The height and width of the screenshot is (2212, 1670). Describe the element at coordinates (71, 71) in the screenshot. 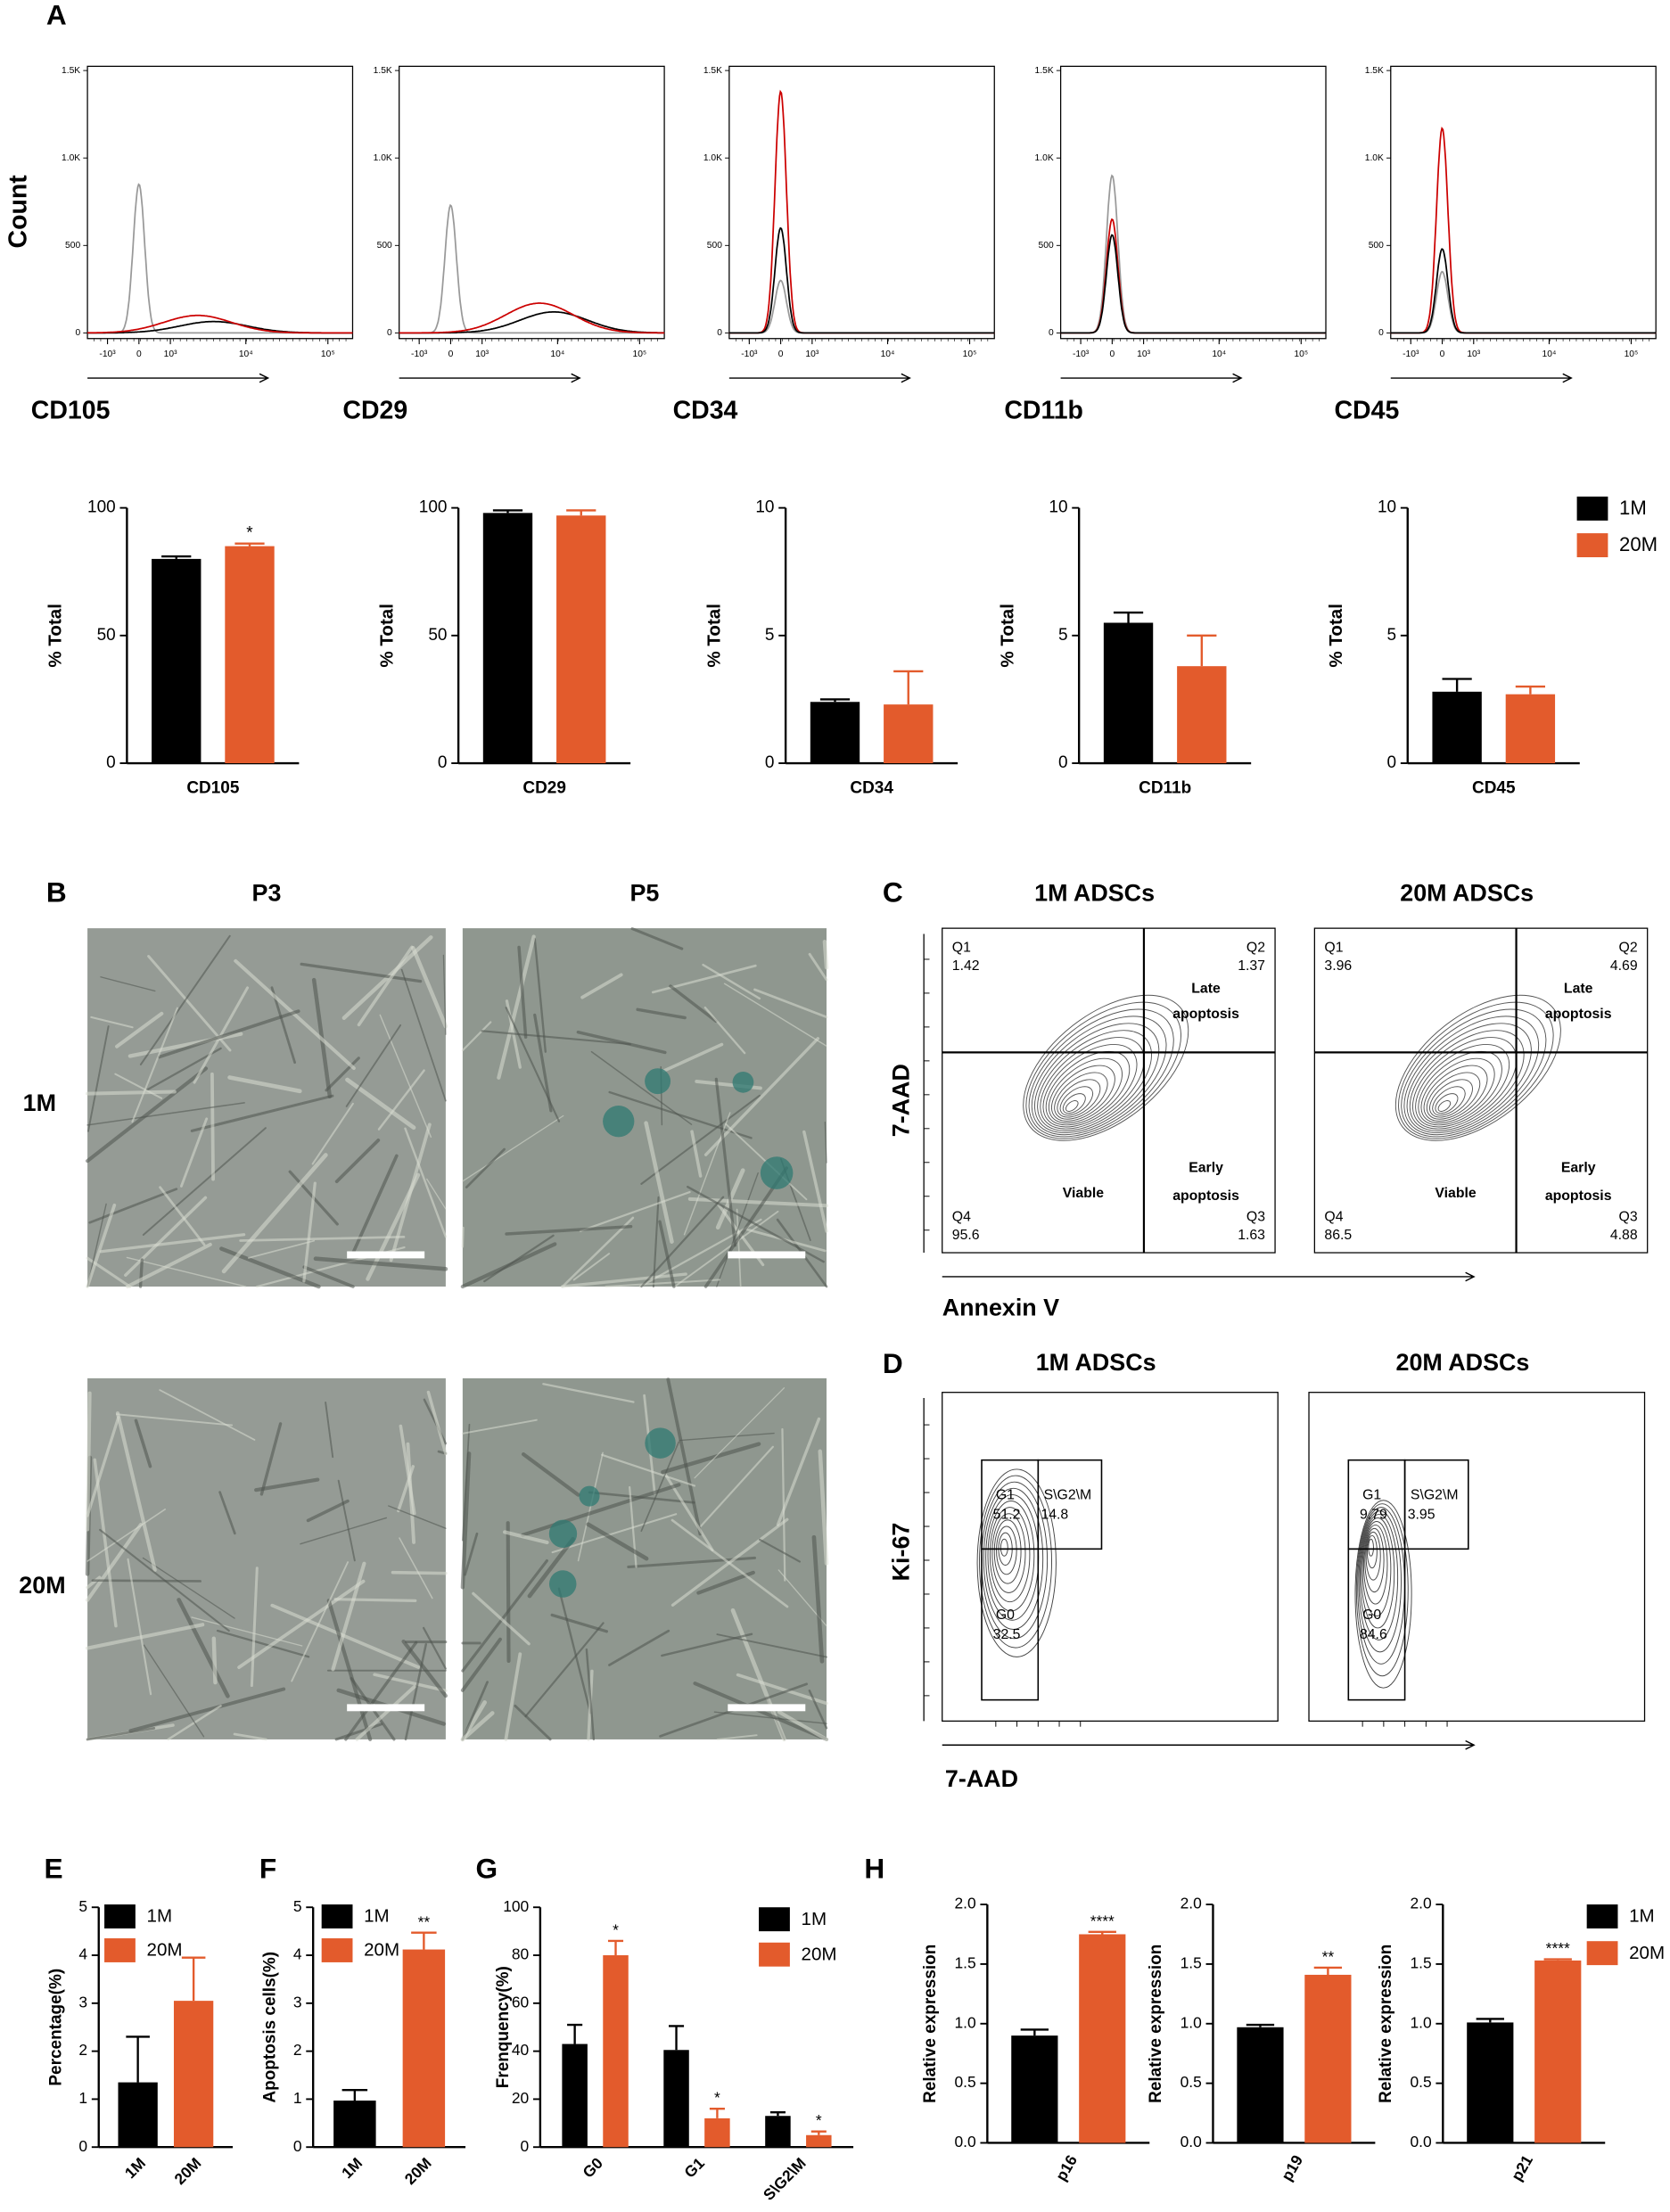

I see `y-tick-label: 1.5K` at that location.